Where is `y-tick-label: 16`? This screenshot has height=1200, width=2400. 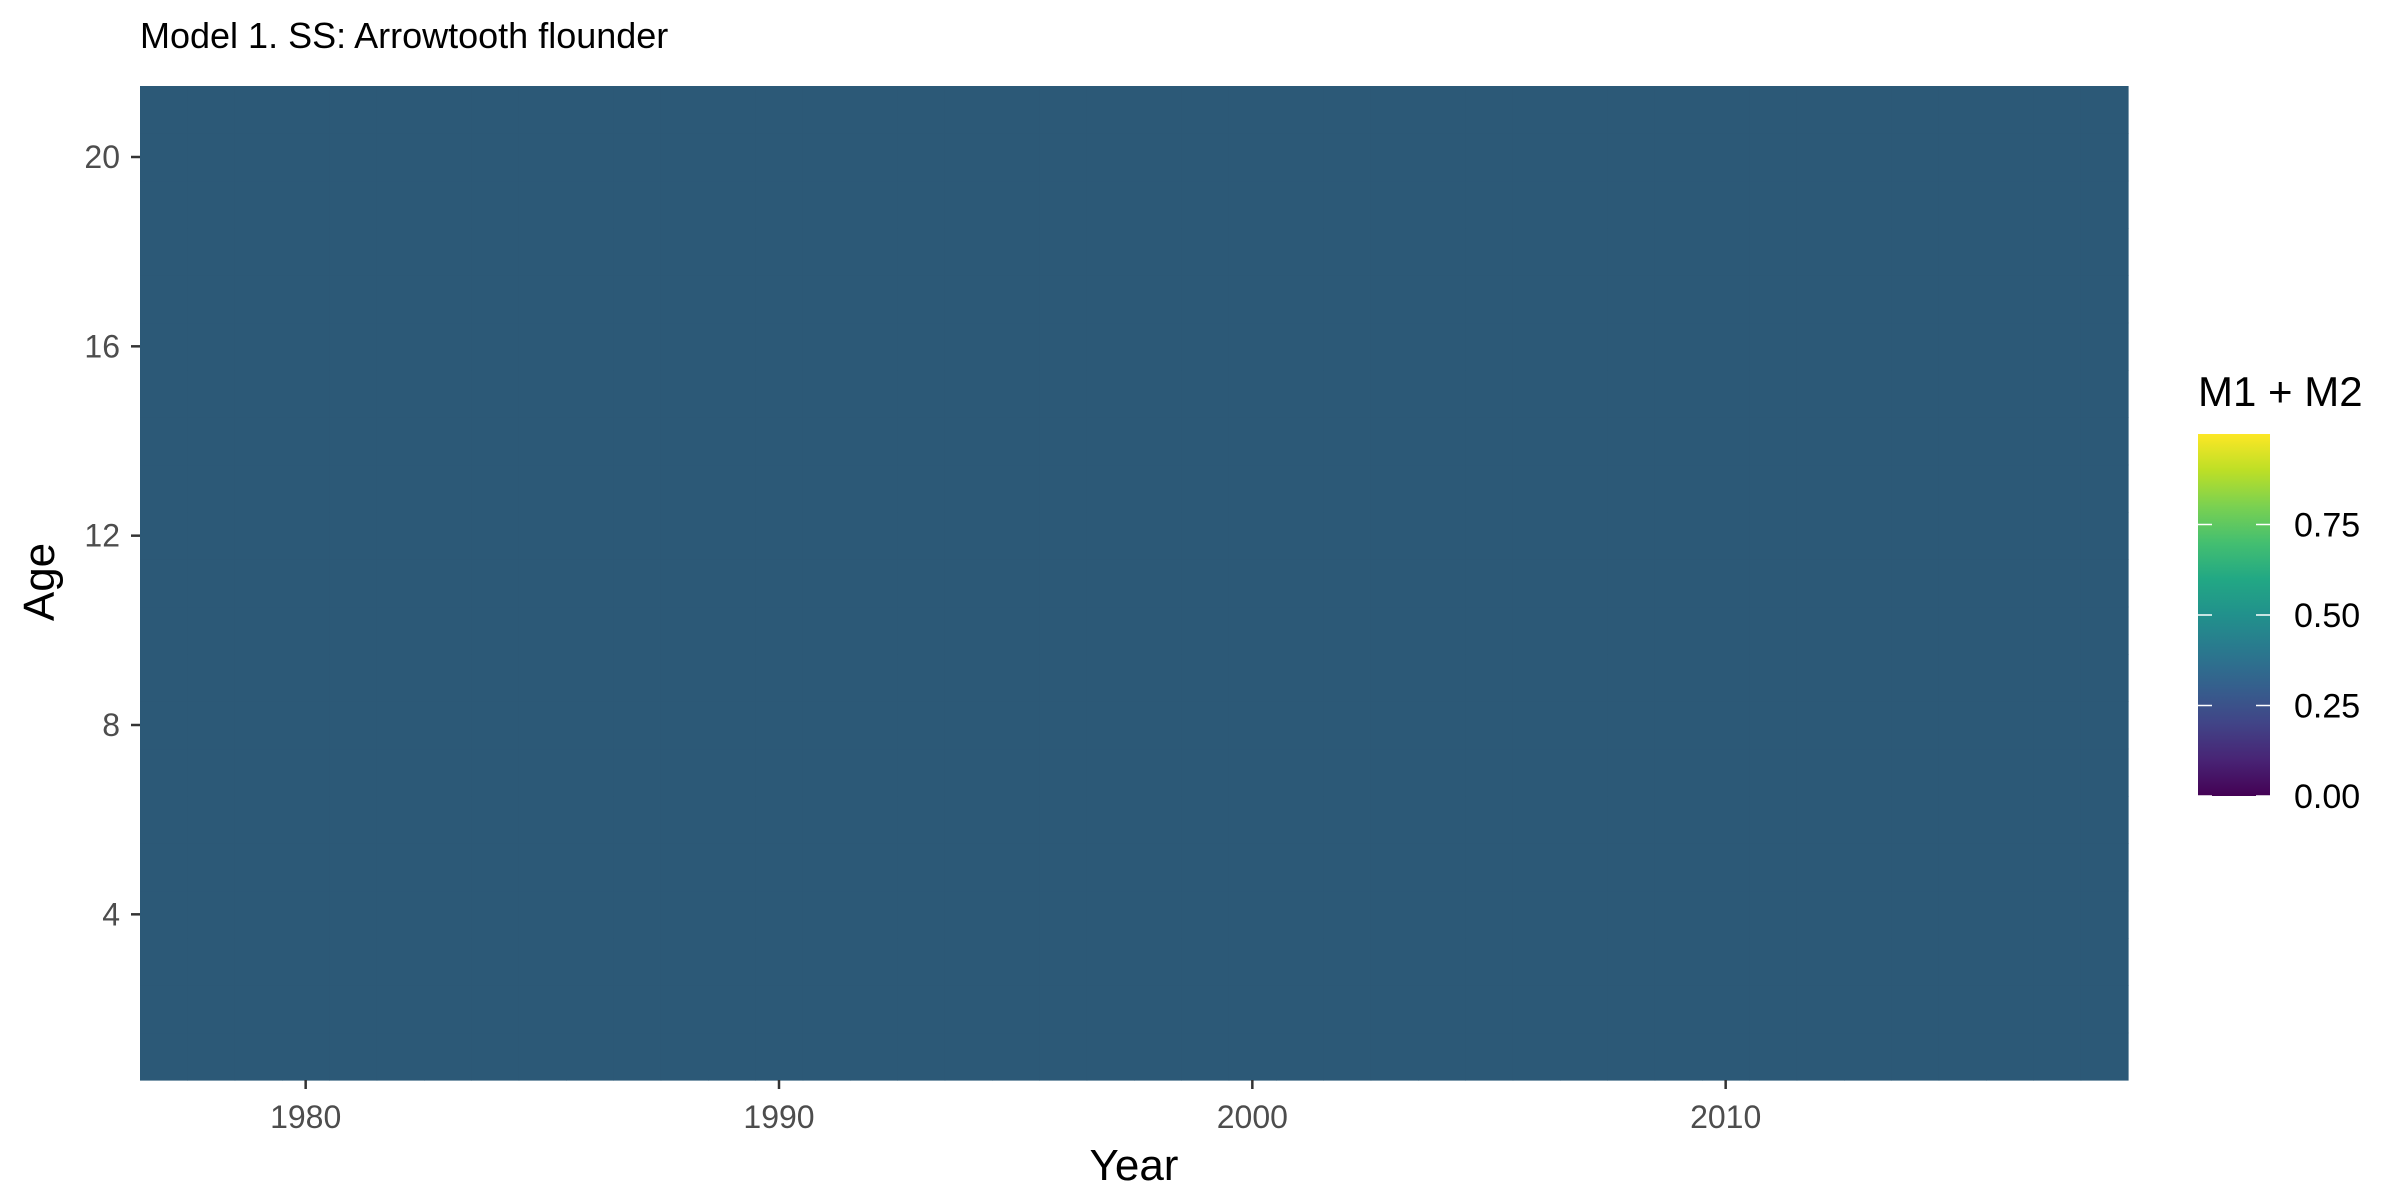 y-tick-label: 16 is located at coordinates (102, 346).